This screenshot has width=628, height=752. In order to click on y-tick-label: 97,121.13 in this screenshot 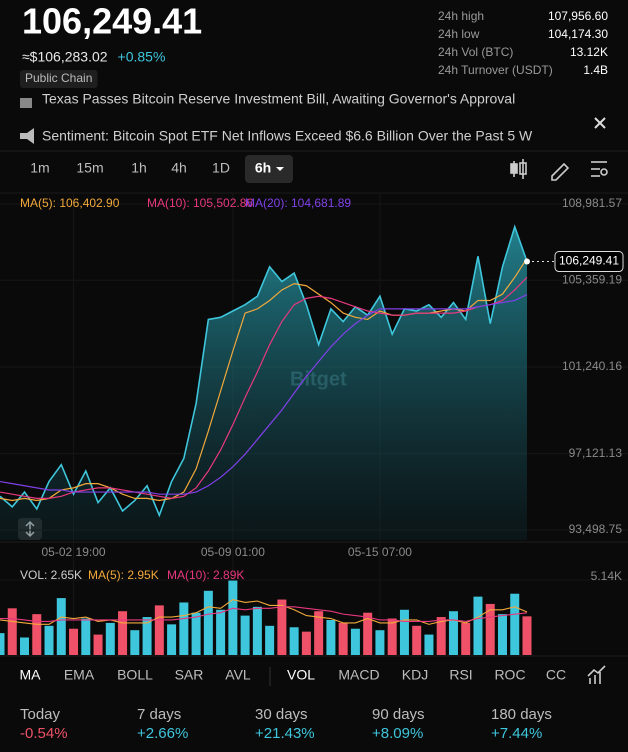, I will do `click(596, 453)`.